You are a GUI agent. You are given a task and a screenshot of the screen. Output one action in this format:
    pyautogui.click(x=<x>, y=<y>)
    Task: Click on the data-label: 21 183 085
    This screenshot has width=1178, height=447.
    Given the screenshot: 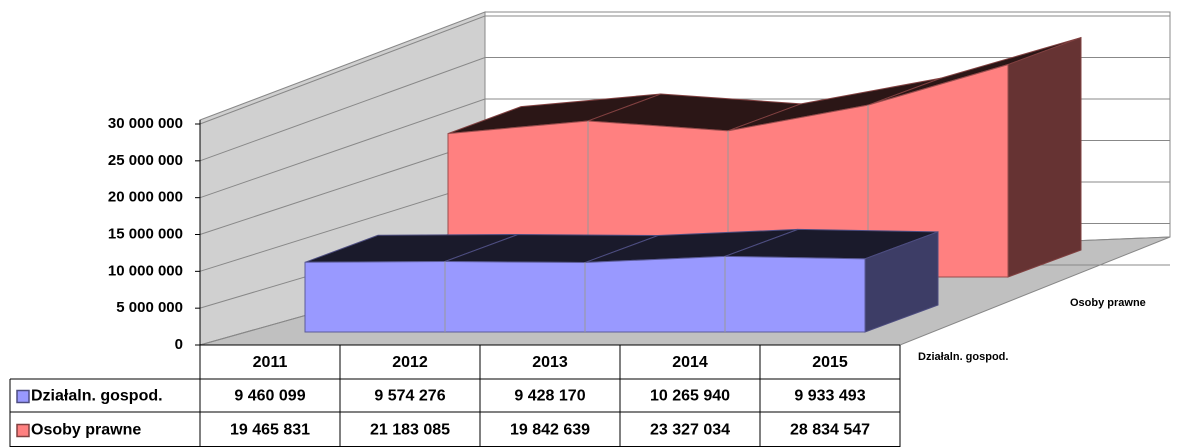 What is the action you would take?
    pyautogui.click(x=410, y=430)
    